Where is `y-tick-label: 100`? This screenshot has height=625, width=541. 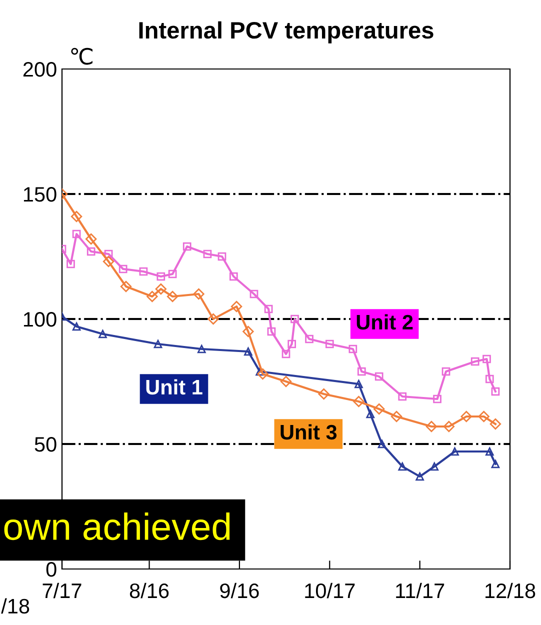 y-tick-label: 100 is located at coordinates (40, 319).